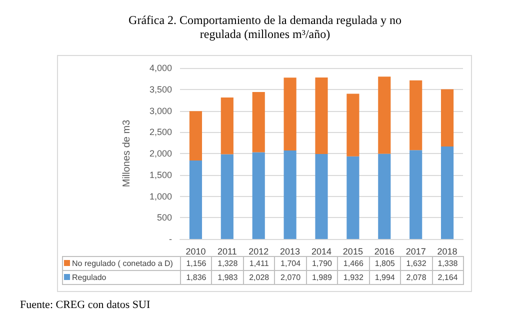 Image resolution: width=522 pixels, height=331 pixels. Describe the element at coordinates (164, 217) in the screenshot. I see `y-tick-label: 500` at that location.